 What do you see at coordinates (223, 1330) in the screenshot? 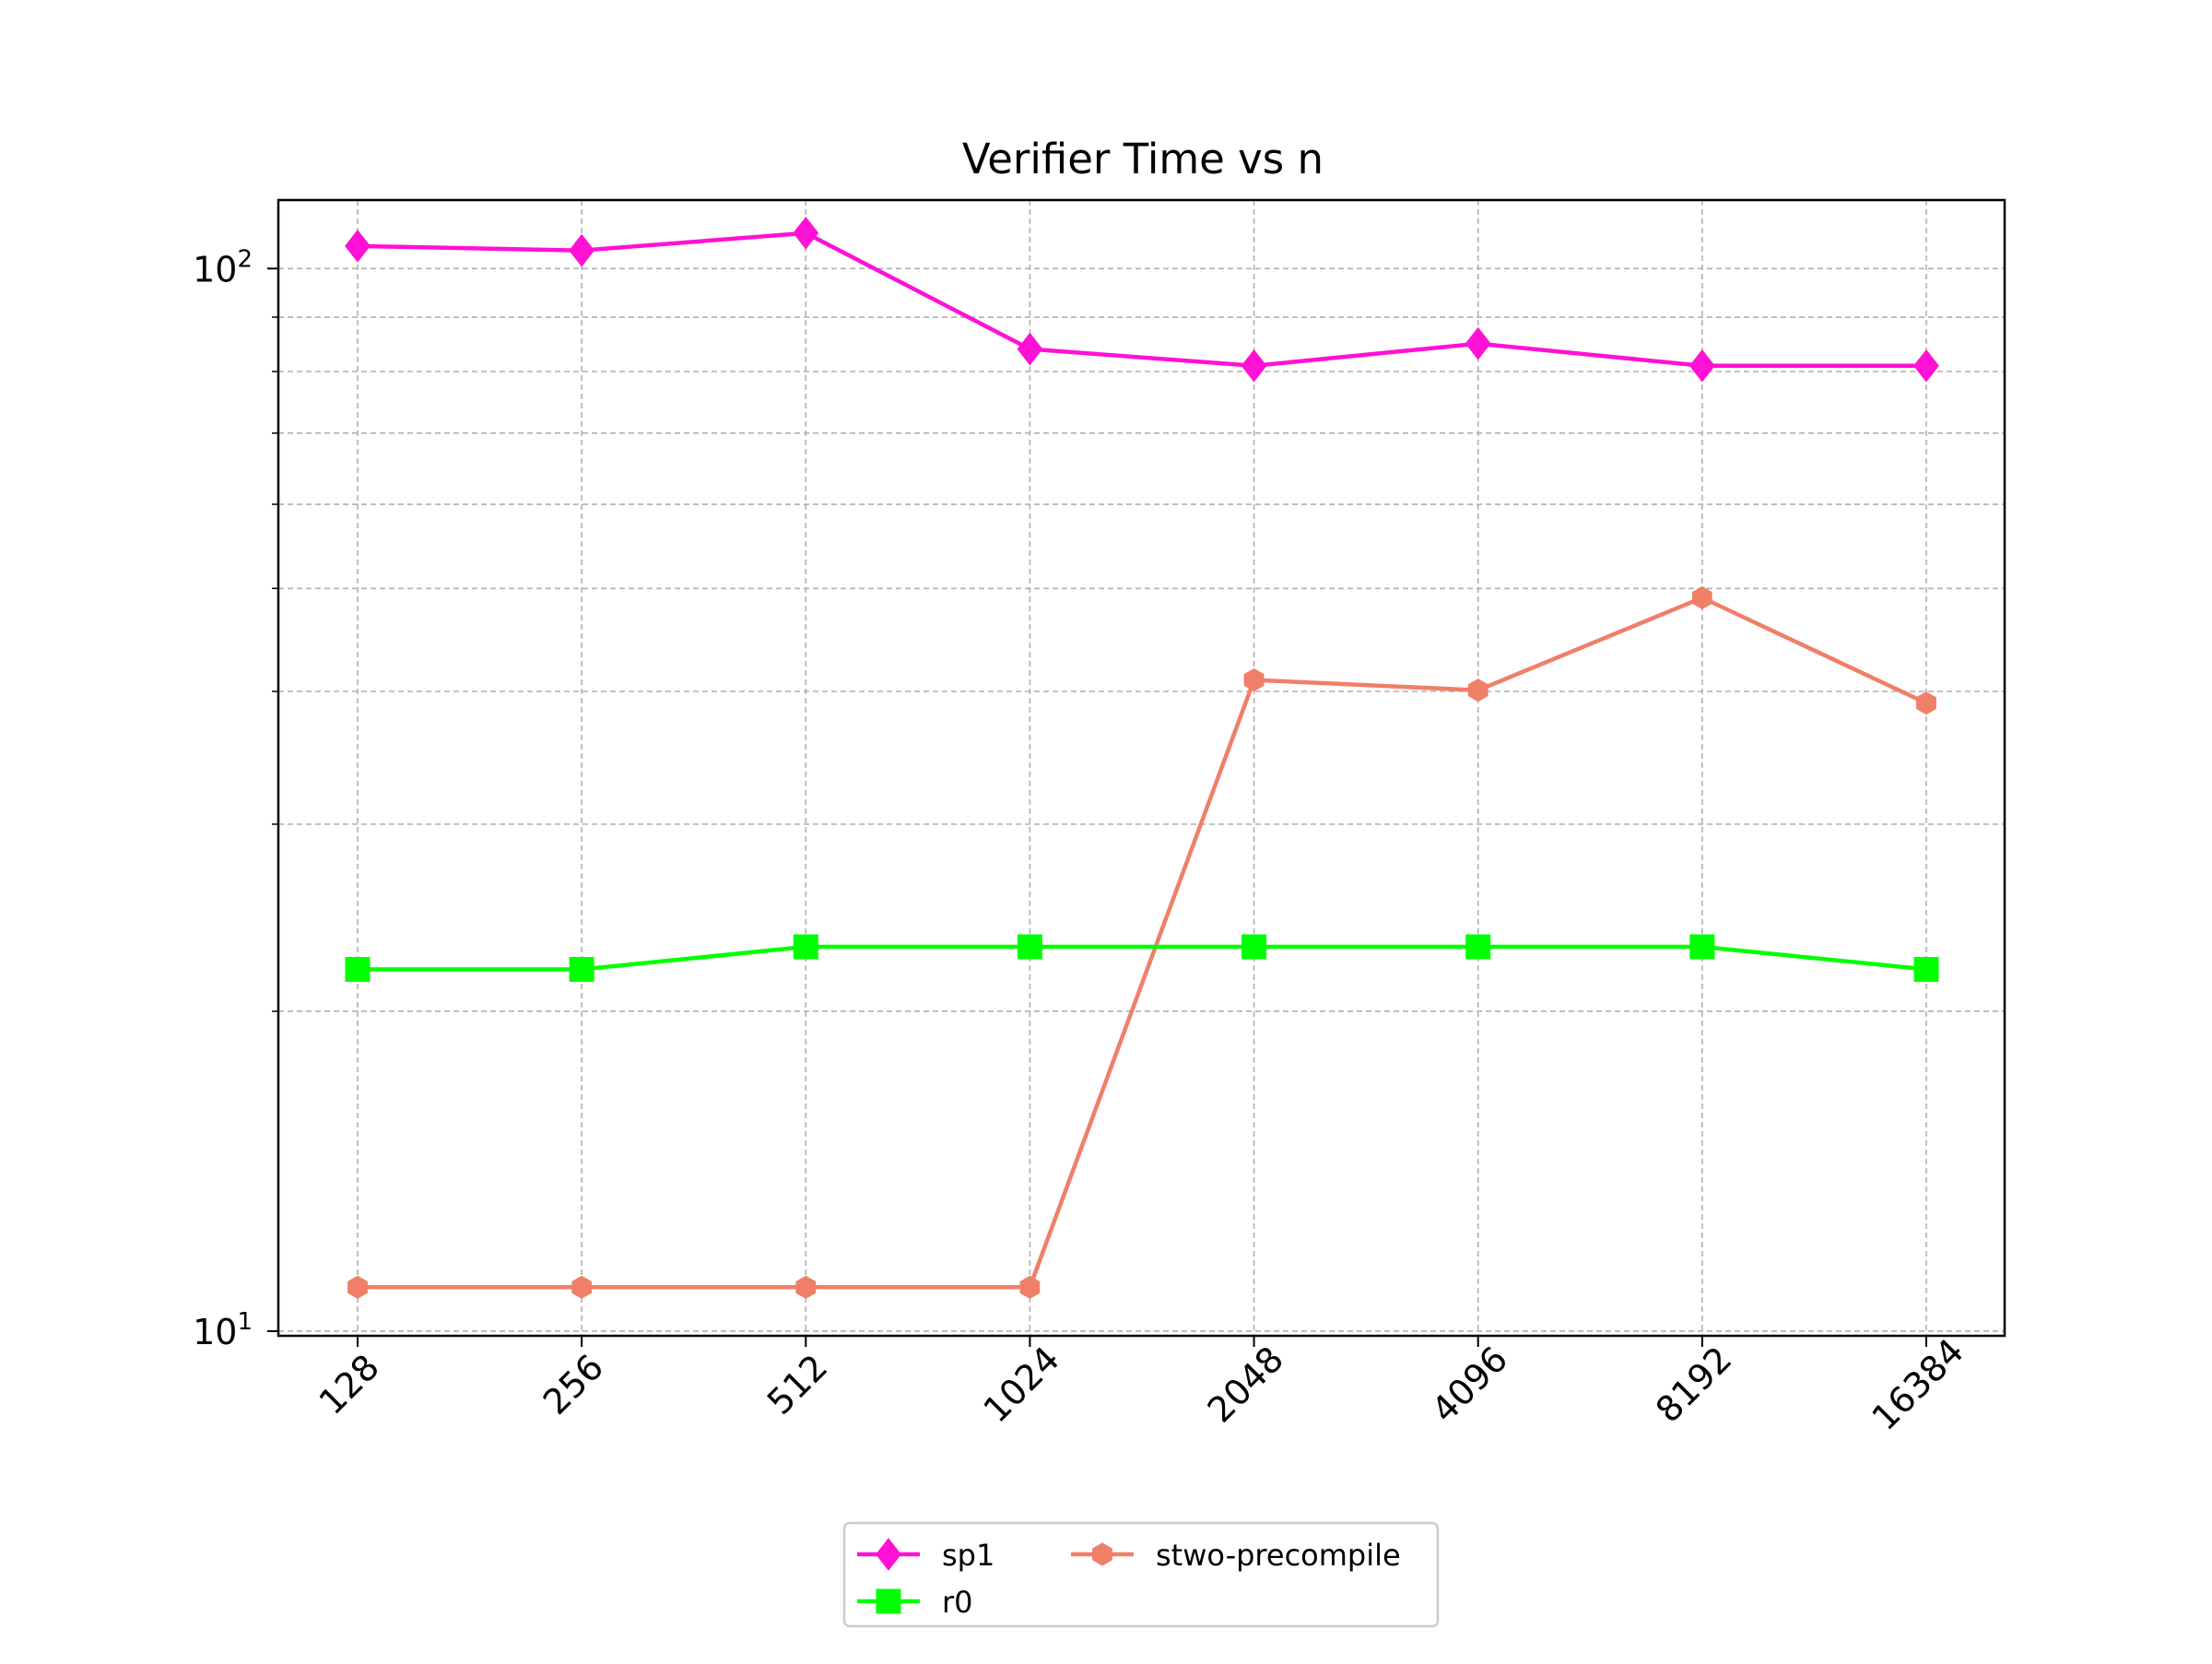
I see `y-tick-label: 101` at bounding box center [223, 1330].